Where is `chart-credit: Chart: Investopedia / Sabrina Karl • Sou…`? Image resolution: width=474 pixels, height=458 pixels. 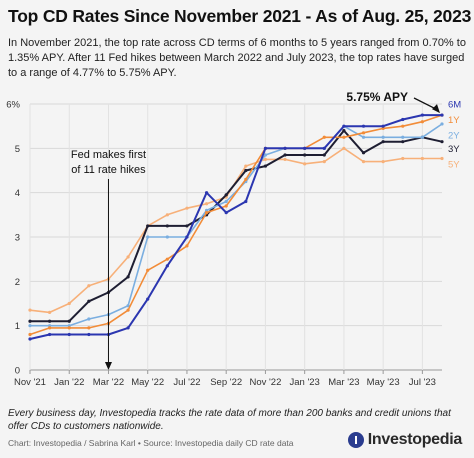 chart-credit: Chart: Investopedia / Sabrina Karl • Sou… is located at coordinates (151, 443).